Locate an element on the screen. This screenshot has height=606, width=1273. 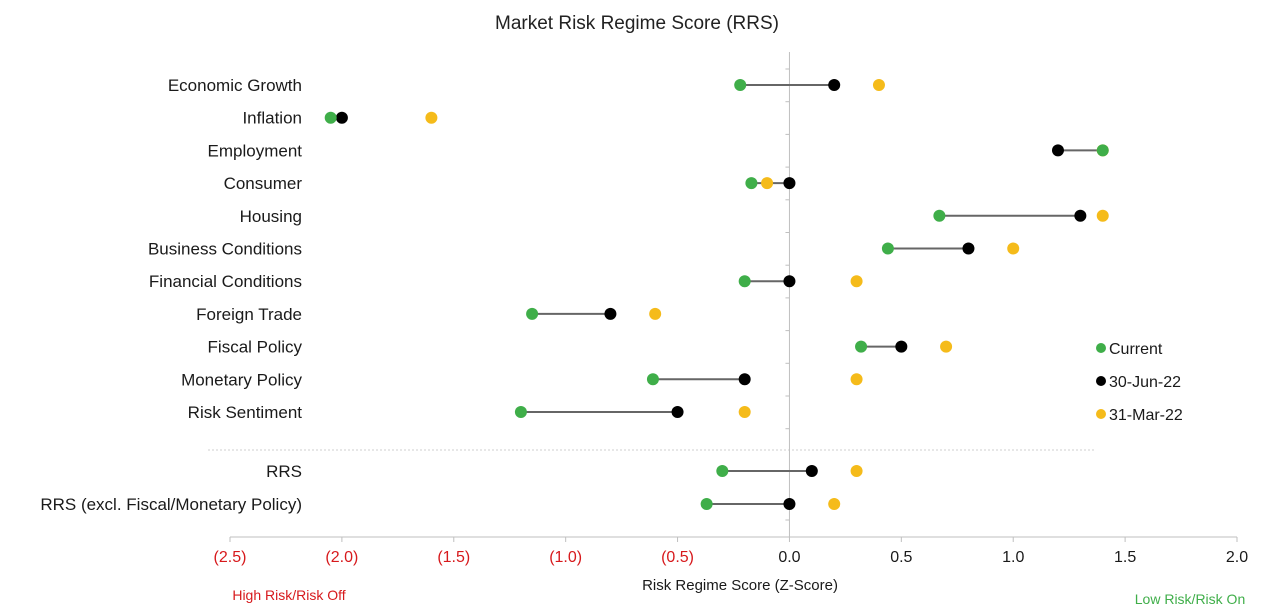
legend-label: Current is located at coordinates (1136, 349).